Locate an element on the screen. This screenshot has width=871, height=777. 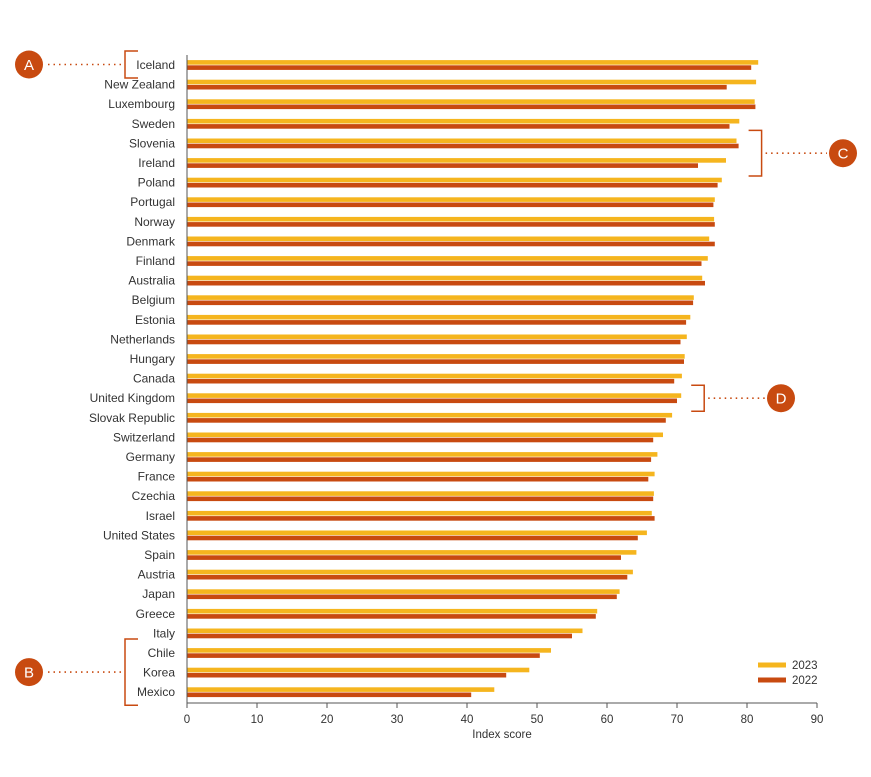
category-label: Belgium is located at coordinates (153, 300).